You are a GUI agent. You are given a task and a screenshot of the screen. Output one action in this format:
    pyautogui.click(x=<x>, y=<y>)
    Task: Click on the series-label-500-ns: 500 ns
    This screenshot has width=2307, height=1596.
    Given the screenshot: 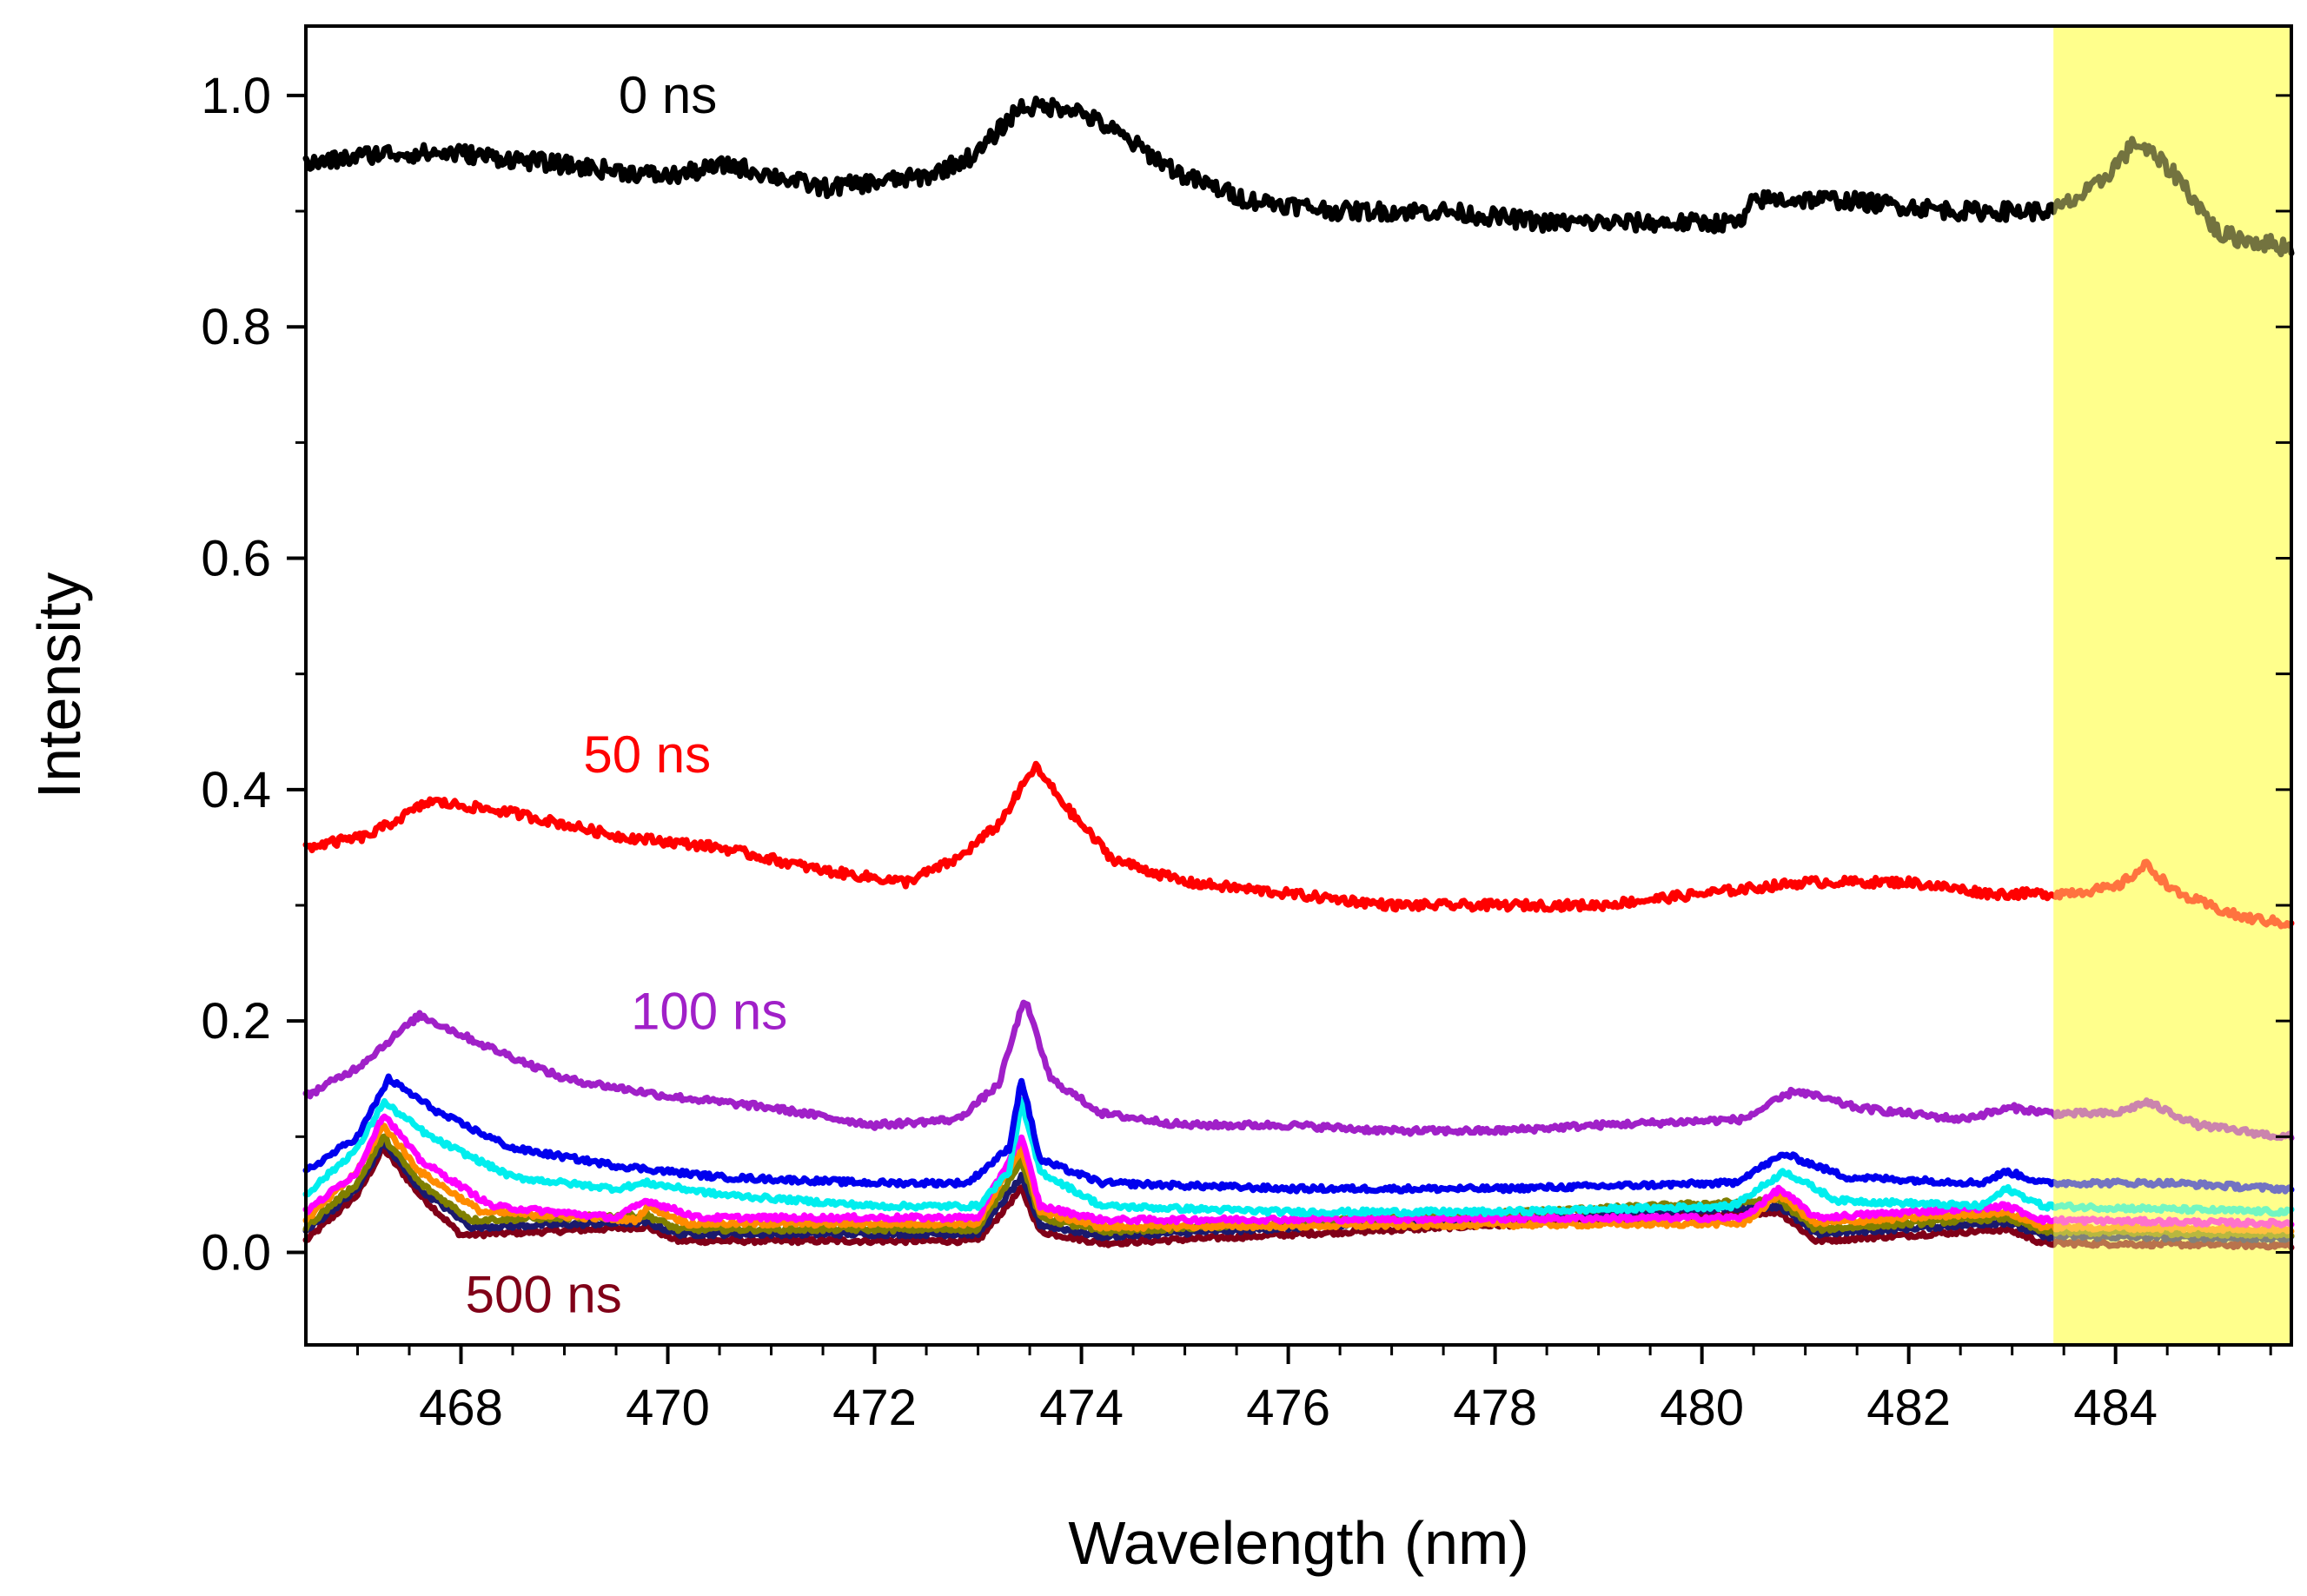 What is the action you would take?
    pyautogui.click(x=544, y=1295)
    